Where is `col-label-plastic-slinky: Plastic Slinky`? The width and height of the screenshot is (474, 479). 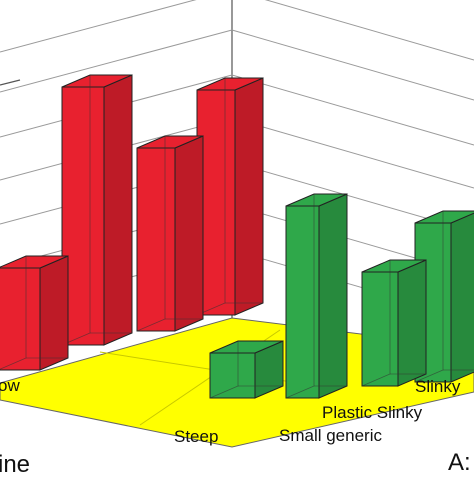
col-label-plastic-slinky: Plastic Slinky is located at coordinates (372, 412).